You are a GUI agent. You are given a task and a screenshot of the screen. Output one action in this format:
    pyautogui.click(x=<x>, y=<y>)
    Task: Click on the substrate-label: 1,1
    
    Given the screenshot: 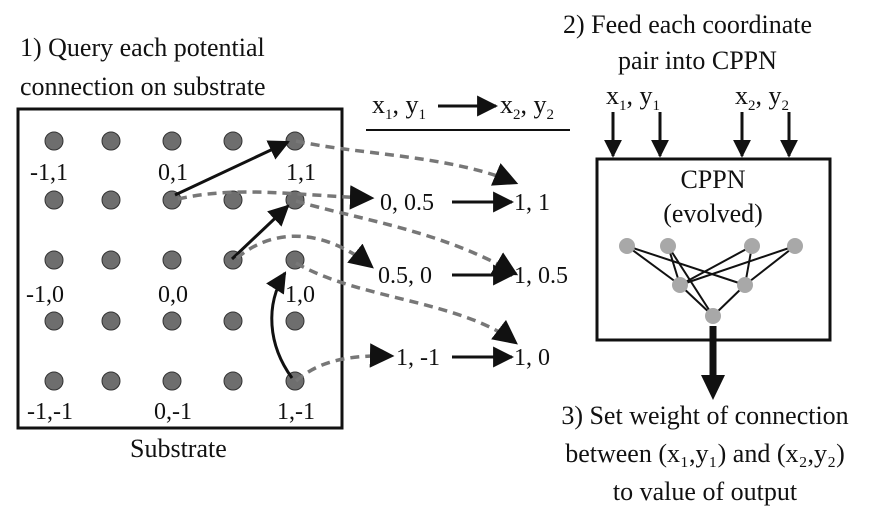 What is the action you would take?
    pyautogui.click(x=301, y=173)
    